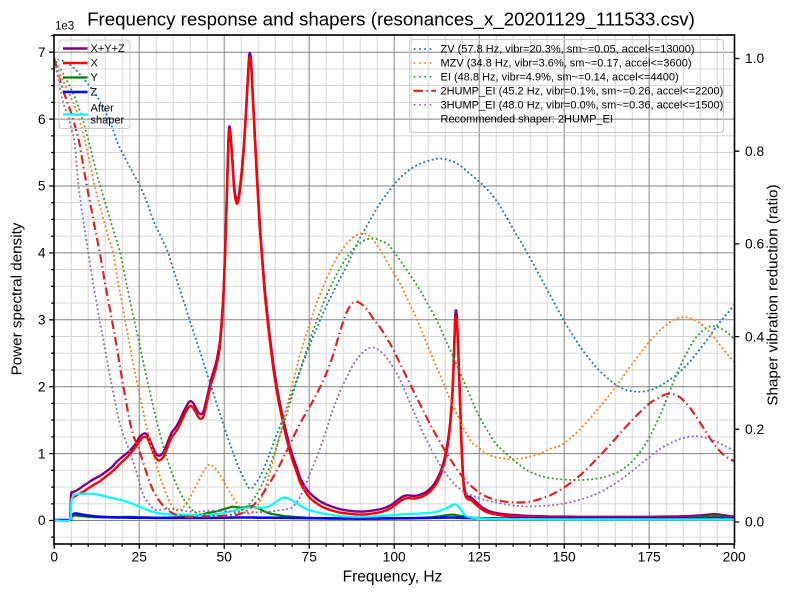 Image resolution: width=800 pixels, height=605 pixels. Describe the element at coordinates (225, 557) in the screenshot. I see `svg-text: 50` at that location.